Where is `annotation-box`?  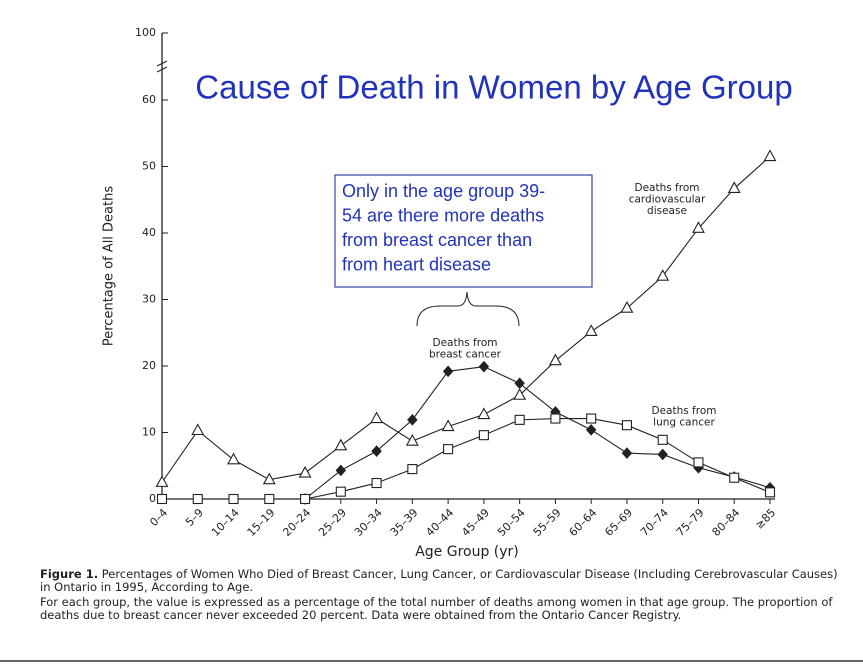 annotation-box is located at coordinates (463, 231).